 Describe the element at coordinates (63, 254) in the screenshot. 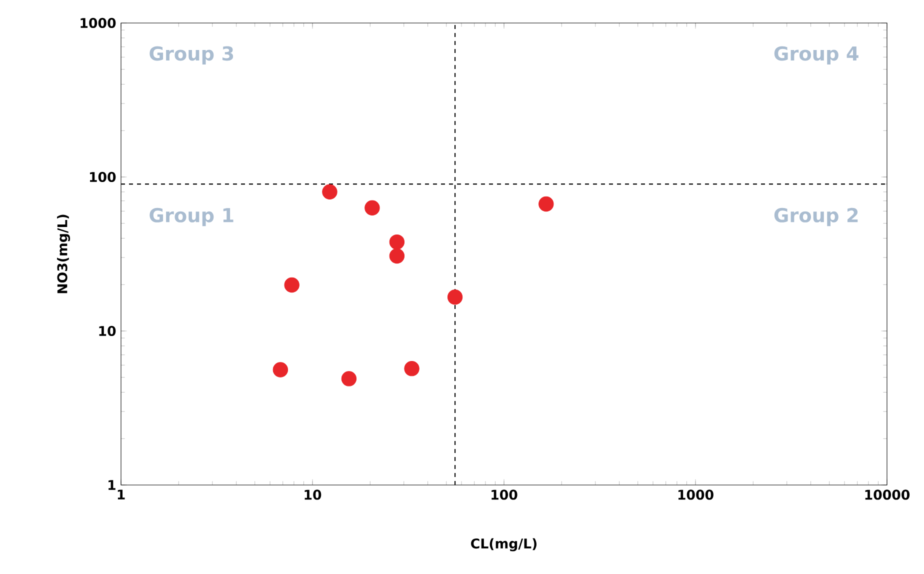

I see `y-axis-title: NO3(mg/L)` at that location.